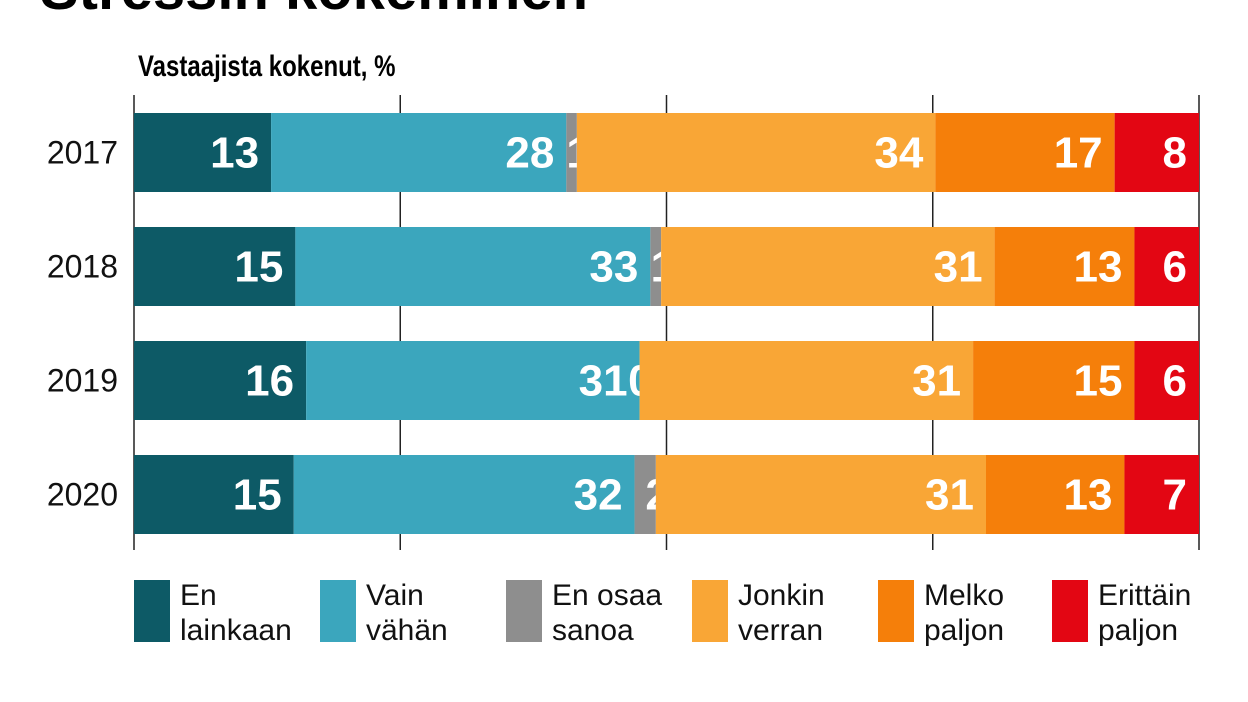  Describe the element at coordinates (269, 381) in the screenshot. I see `data-label: 16` at that location.